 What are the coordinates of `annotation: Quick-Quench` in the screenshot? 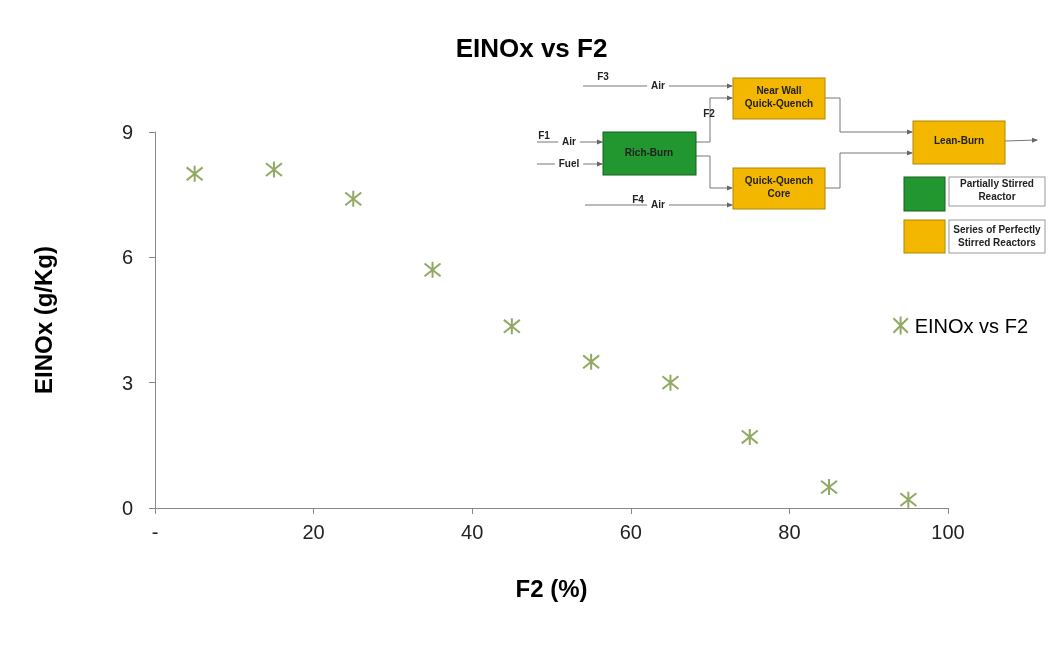 It's located at (779, 180).